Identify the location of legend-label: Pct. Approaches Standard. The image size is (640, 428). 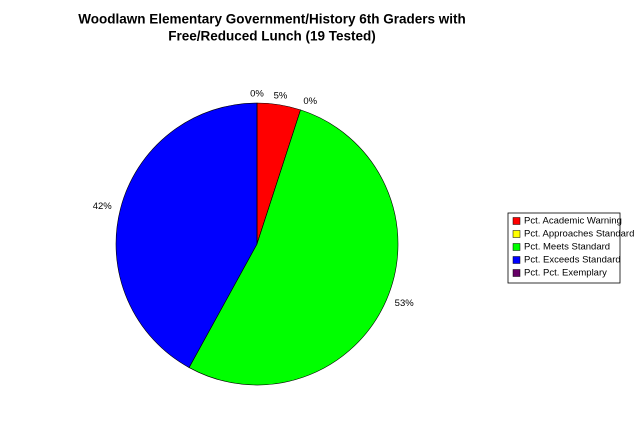
(579, 234).